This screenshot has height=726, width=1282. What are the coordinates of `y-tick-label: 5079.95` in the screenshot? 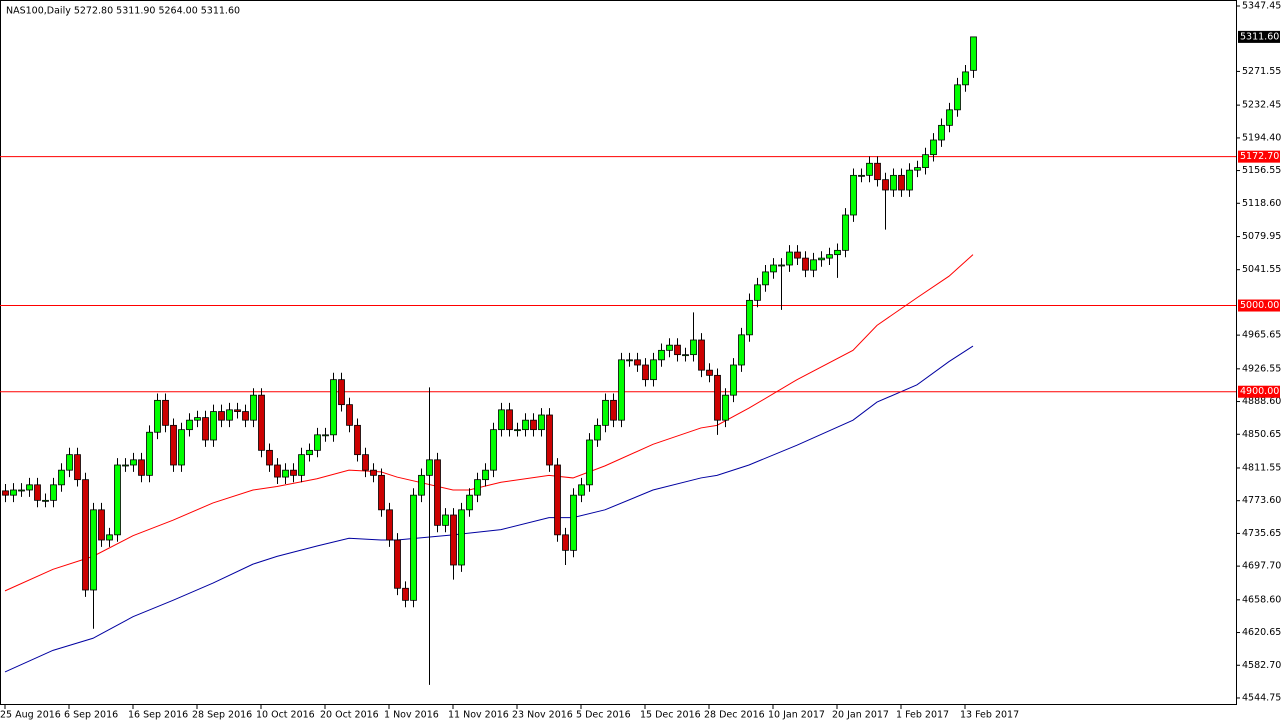 It's located at (1261, 236).